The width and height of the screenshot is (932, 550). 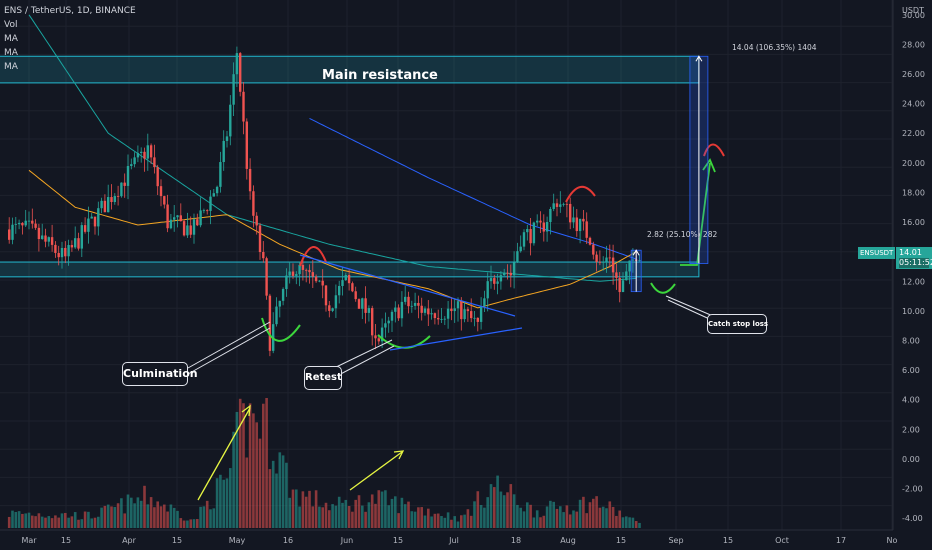 What do you see at coordinates (737, 324) in the screenshot?
I see `catch-stop-loss-callout: Catch stop loss` at bounding box center [737, 324].